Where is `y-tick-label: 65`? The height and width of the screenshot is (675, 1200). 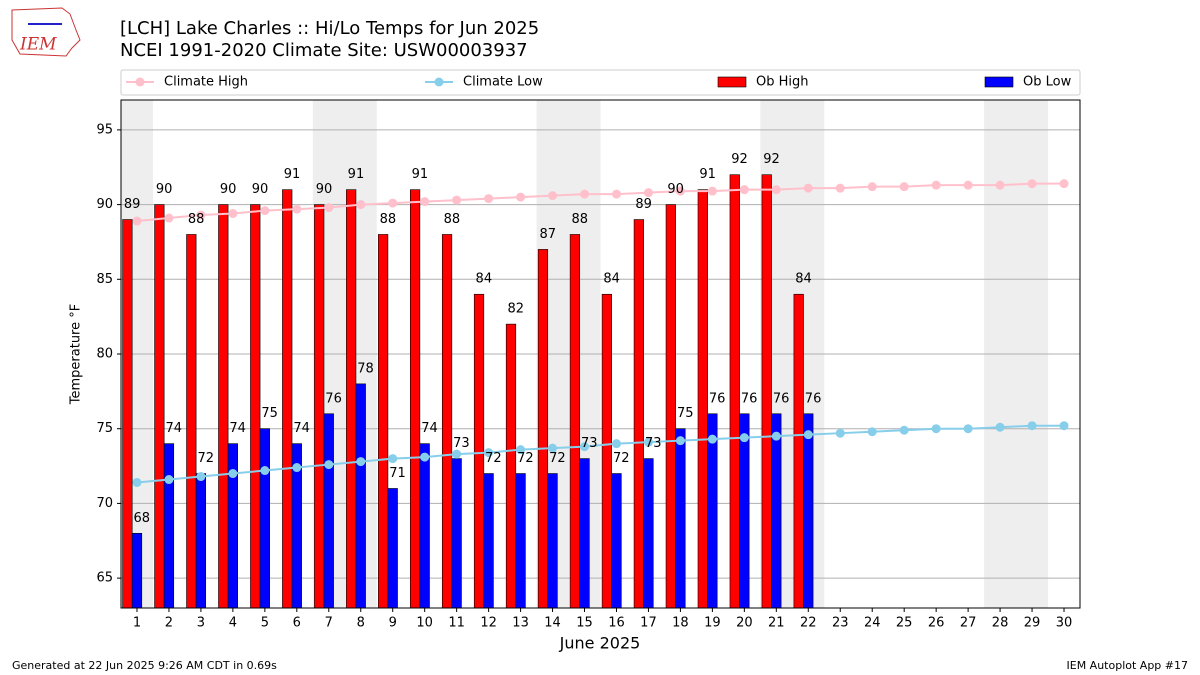
y-tick-label: 65 is located at coordinates (104, 578).